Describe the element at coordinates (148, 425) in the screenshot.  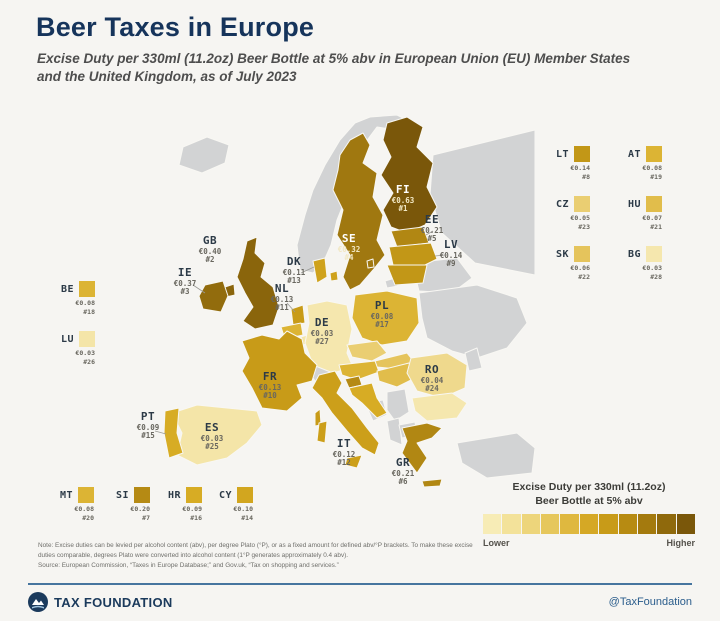
I see `map-label-pt: PT €0.09 #15` at that location.